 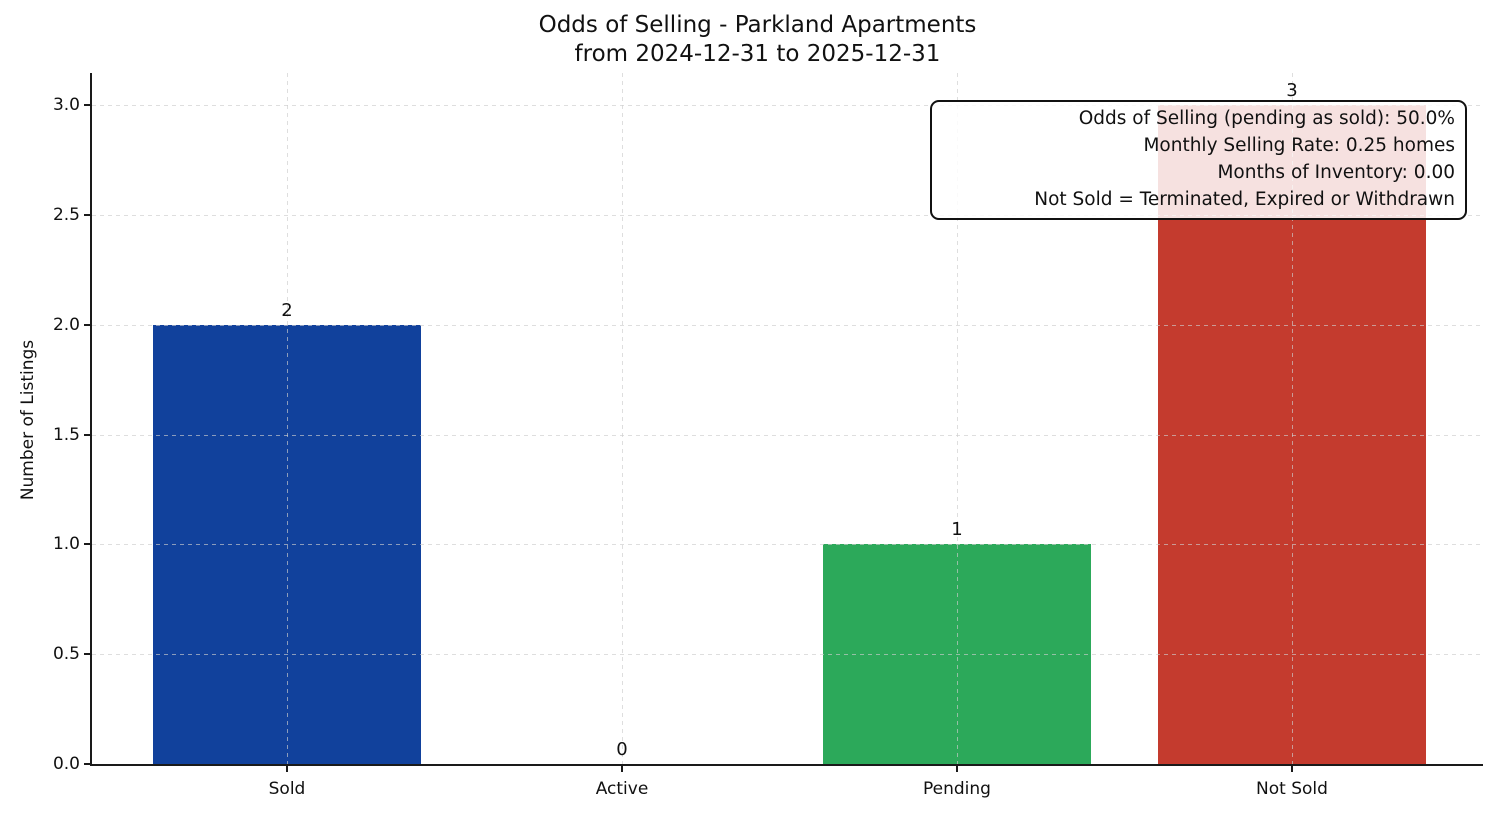 I want to click on annotation-odds-of-selling: Odds of Selling (pending as sold): 50.0%, so click(x=1266, y=118).